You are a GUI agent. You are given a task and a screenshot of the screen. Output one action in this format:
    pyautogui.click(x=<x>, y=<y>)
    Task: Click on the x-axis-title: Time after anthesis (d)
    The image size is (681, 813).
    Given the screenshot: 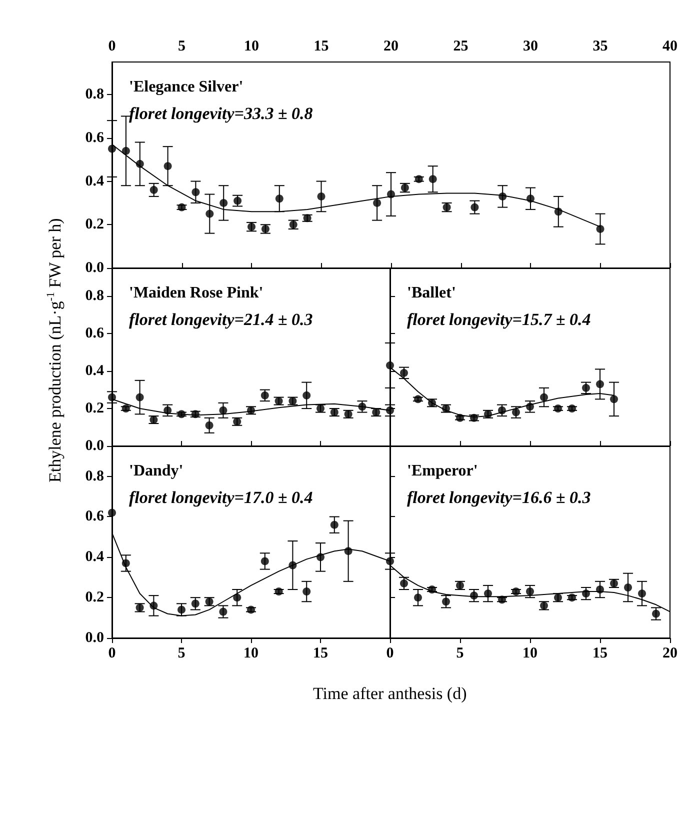 What is the action you would take?
    pyautogui.click(x=390, y=694)
    